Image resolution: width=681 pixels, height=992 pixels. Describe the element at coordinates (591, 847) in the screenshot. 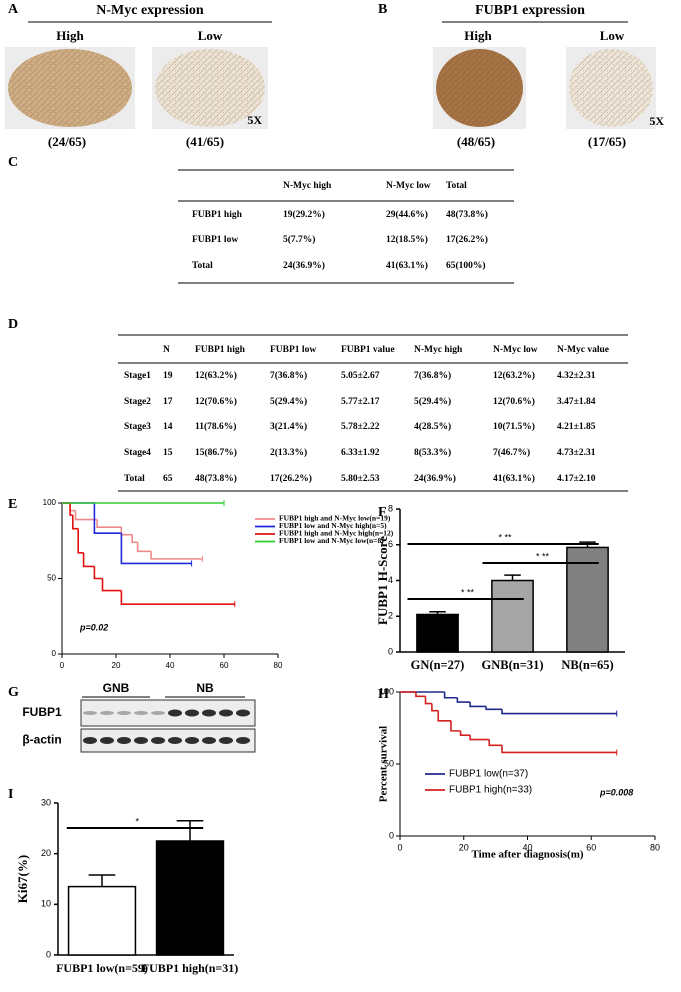

I see `x-tick-label: 60` at that location.